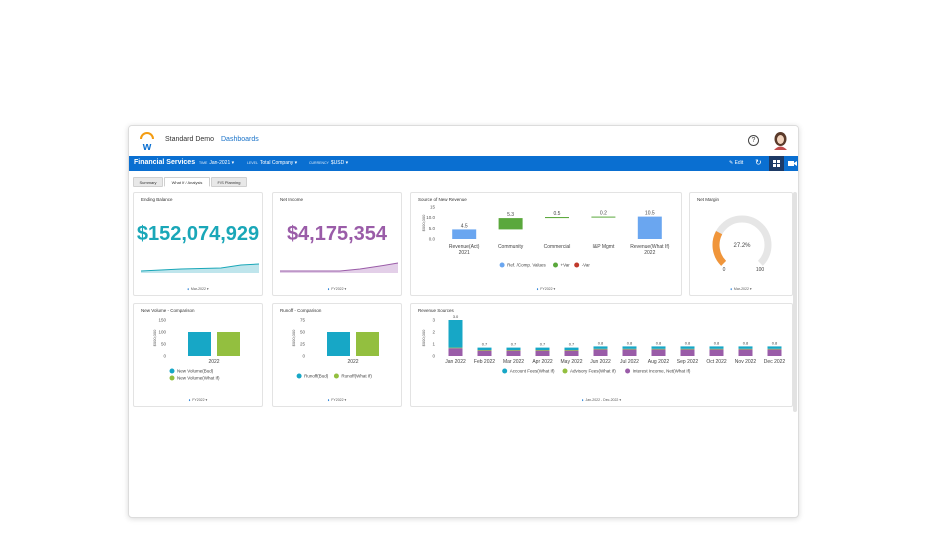  Describe the element at coordinates (337, 234) in the screenshot. I see `net-income-value: $4,175,354` at that location.